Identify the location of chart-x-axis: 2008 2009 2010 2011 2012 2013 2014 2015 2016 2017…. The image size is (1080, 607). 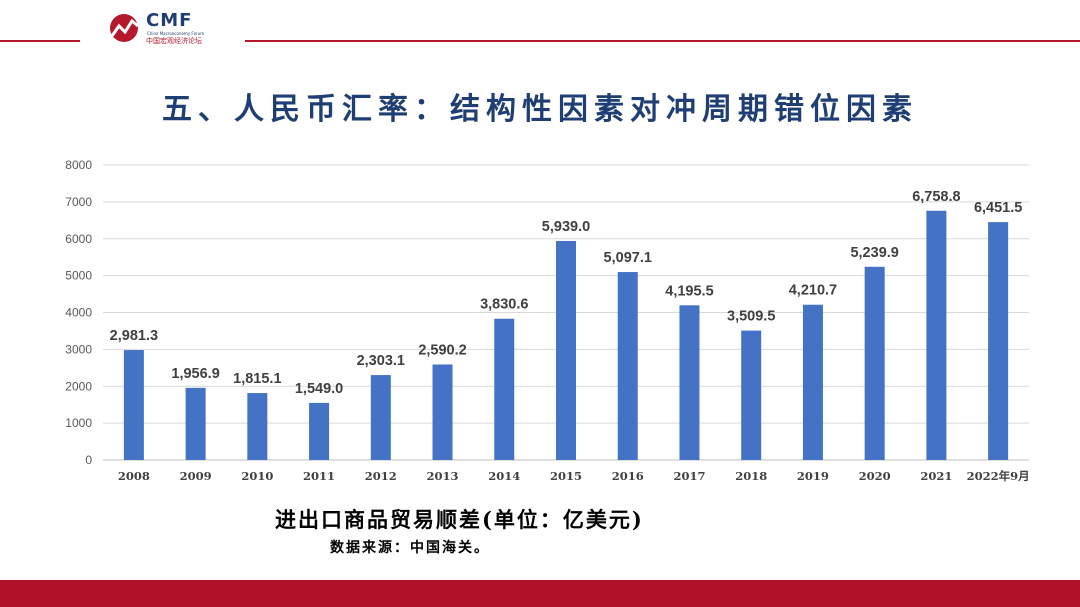
(574, 476).